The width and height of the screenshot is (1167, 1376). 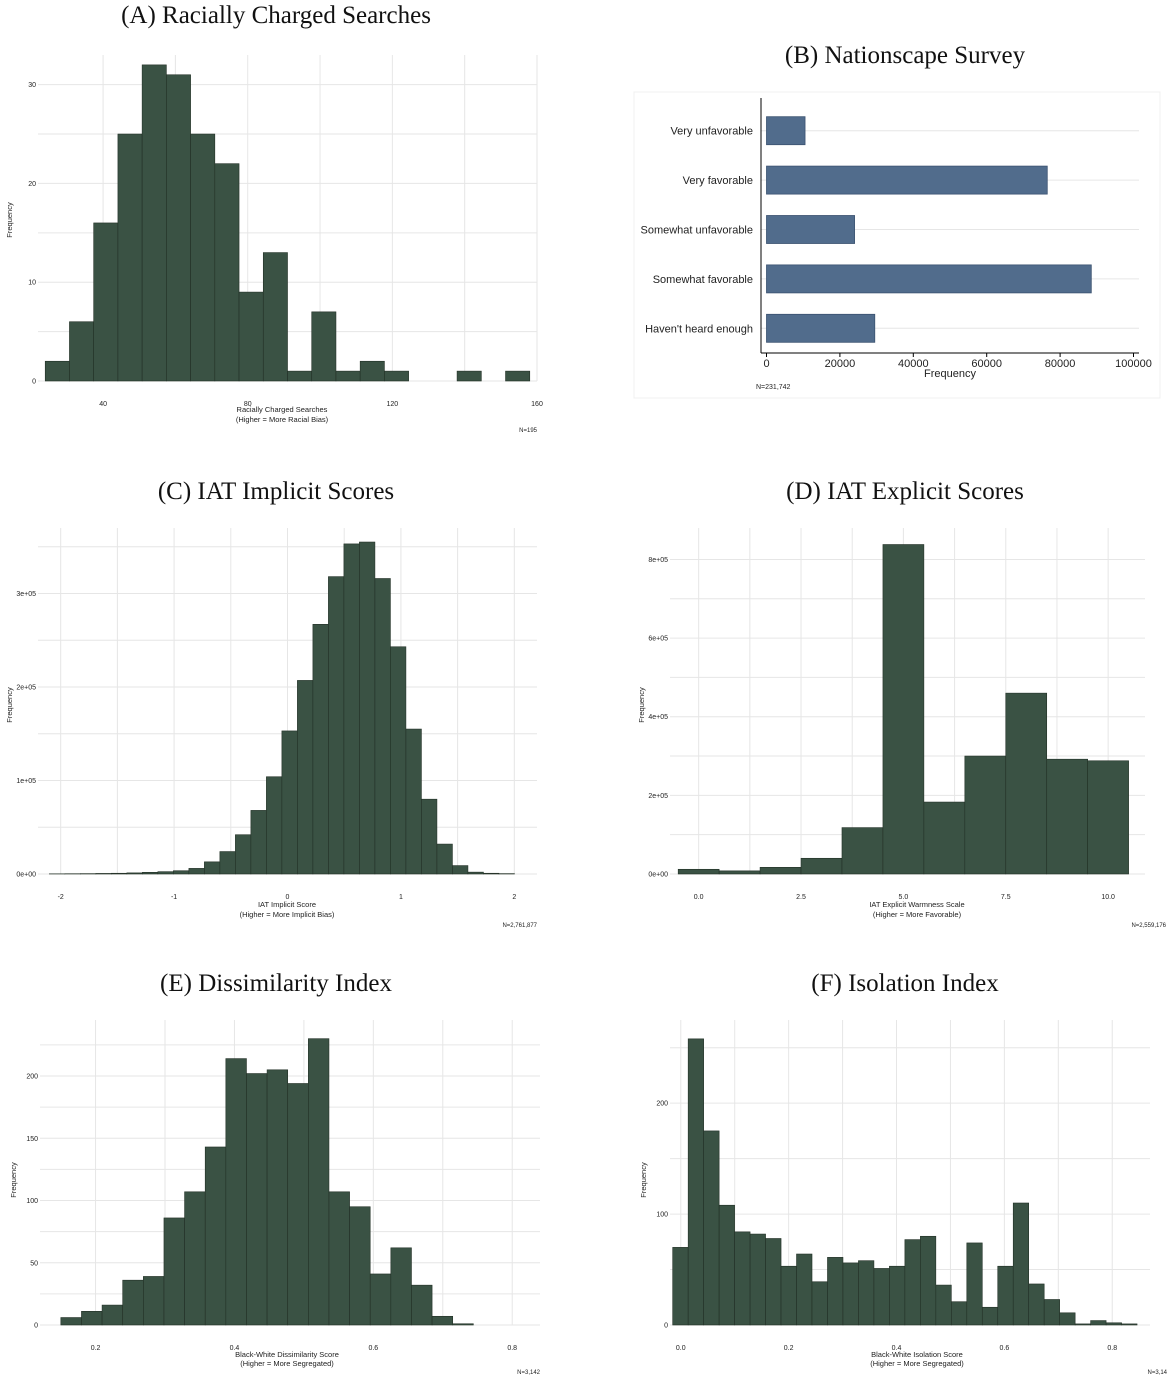 What do you see at coordinates (658, 875) in the screenshot?
I see `y-tick-label: 0e+00` at bounding box center [658, 875].